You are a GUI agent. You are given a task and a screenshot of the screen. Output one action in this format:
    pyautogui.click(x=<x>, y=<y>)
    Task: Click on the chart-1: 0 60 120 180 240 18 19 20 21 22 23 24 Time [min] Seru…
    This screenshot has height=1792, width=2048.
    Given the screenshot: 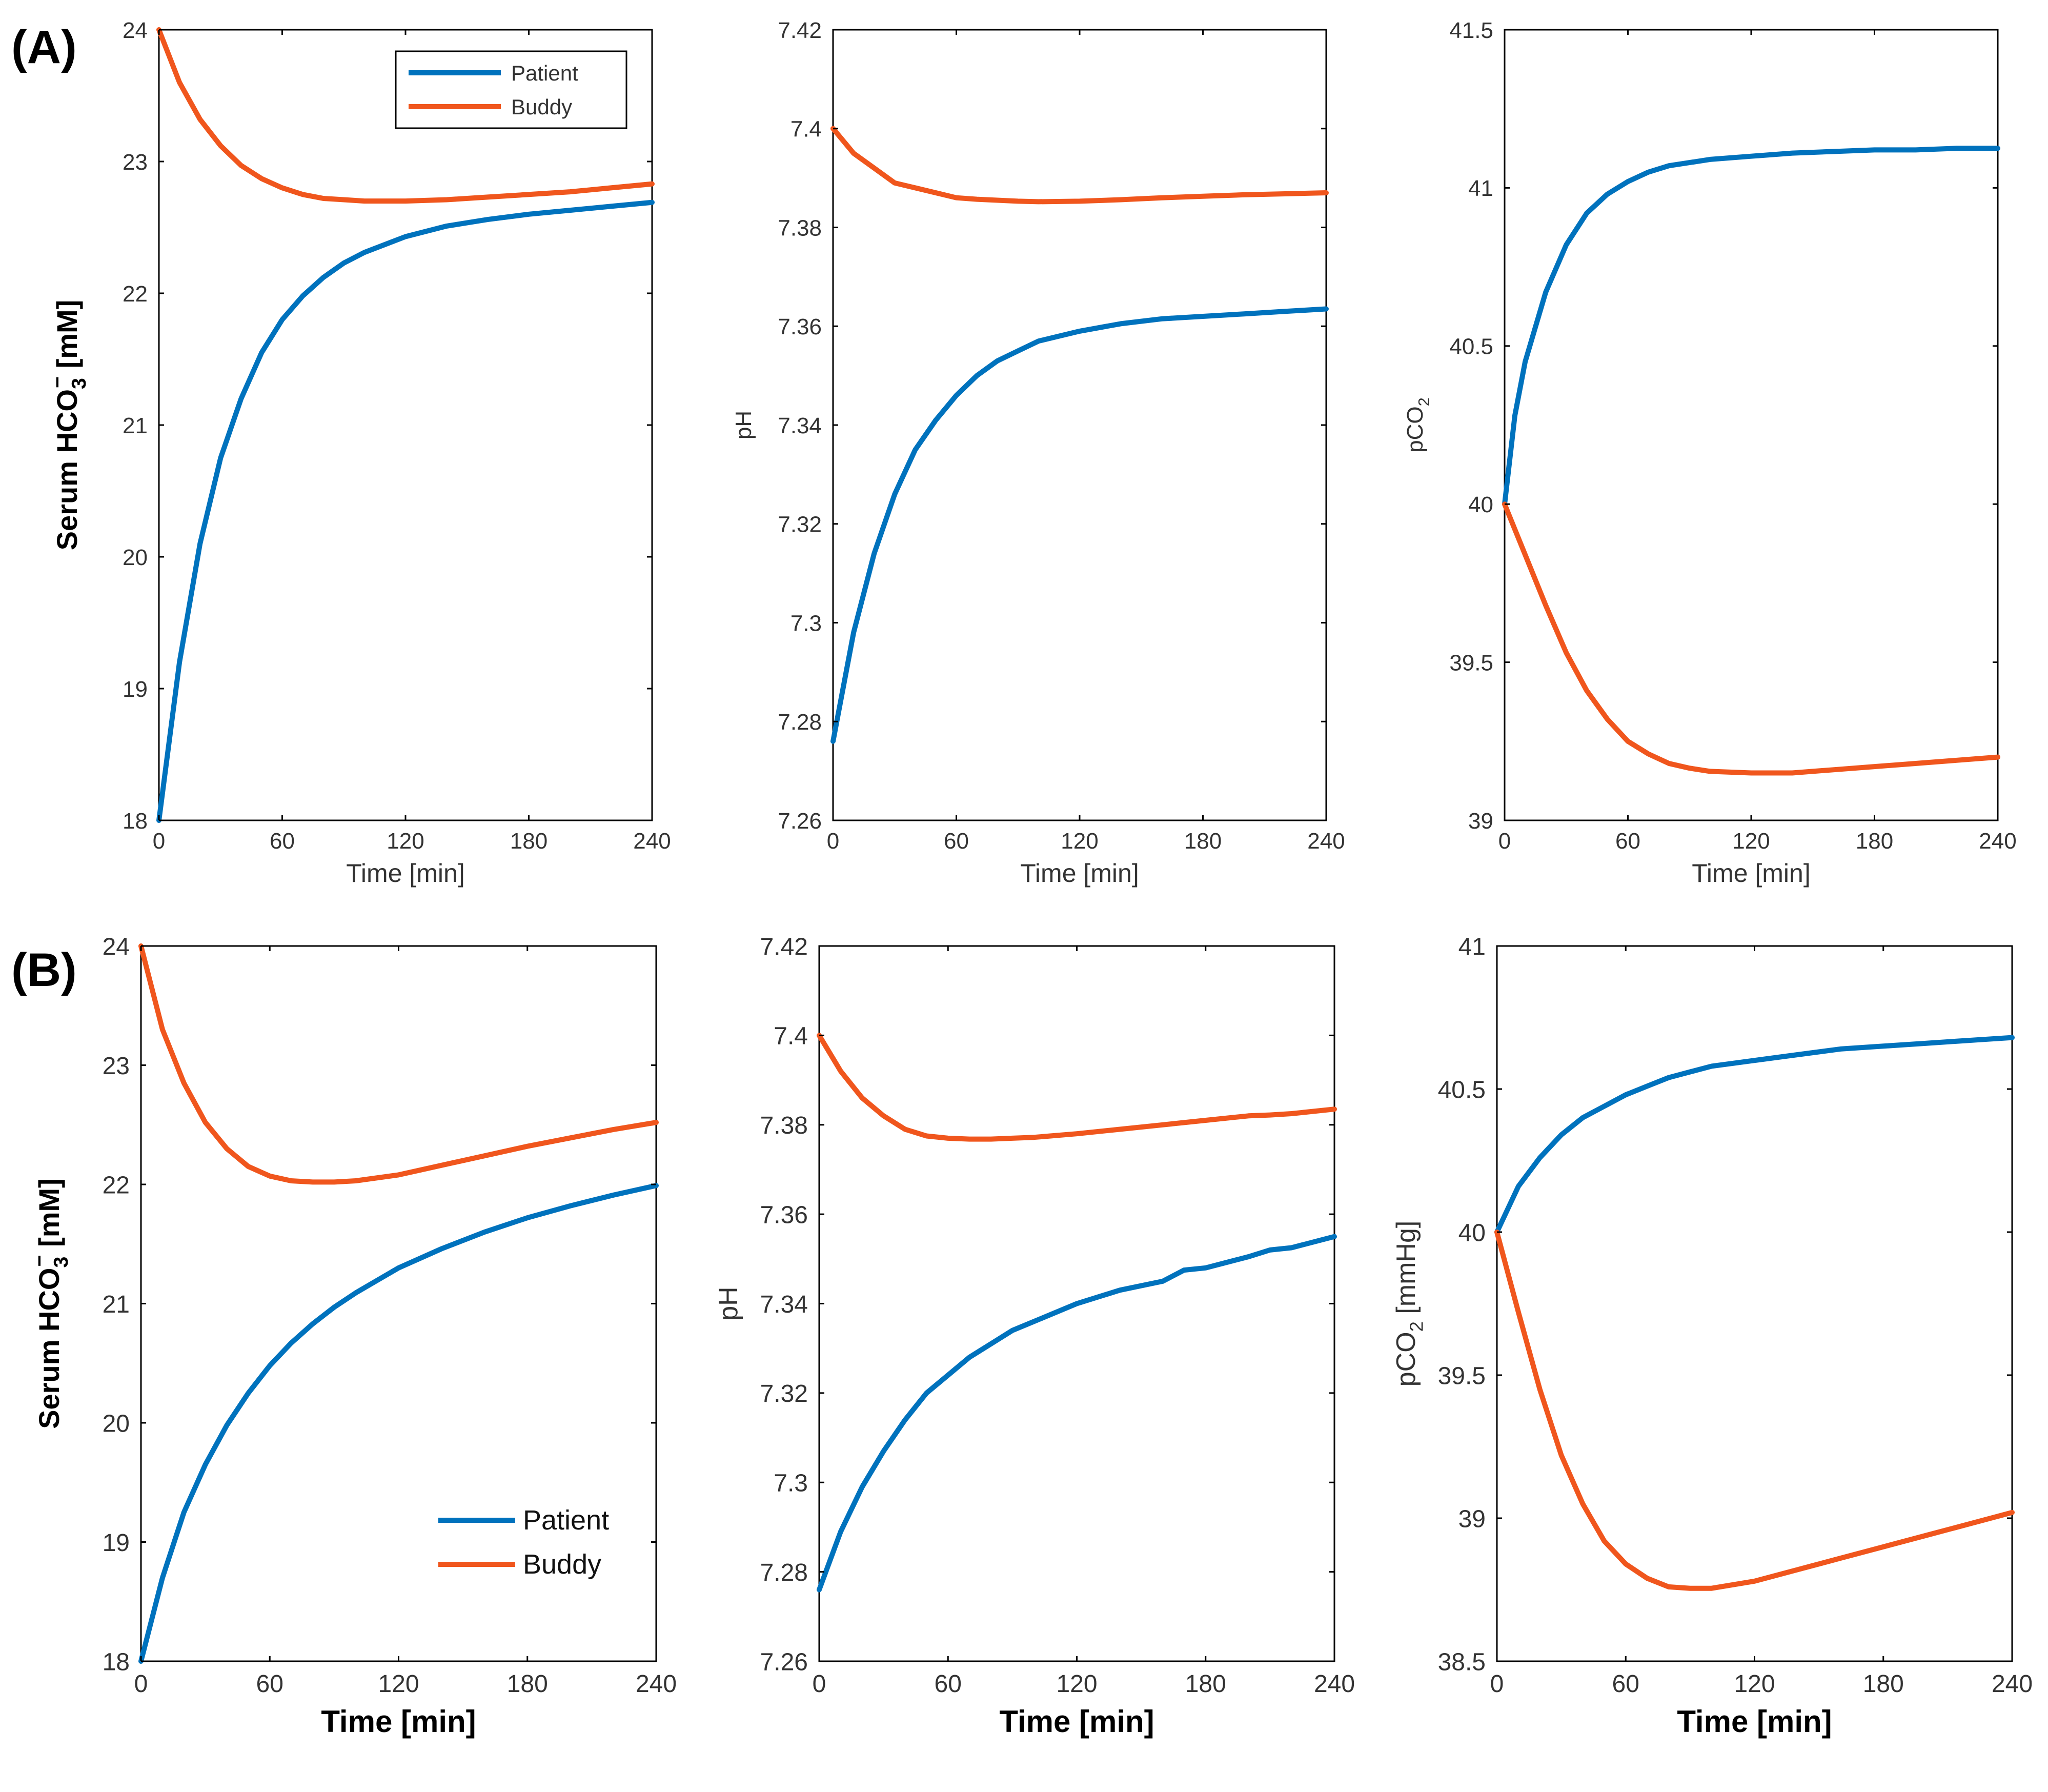 What is the action you would take?
    pyautogui.click(x=359, y=453)
    